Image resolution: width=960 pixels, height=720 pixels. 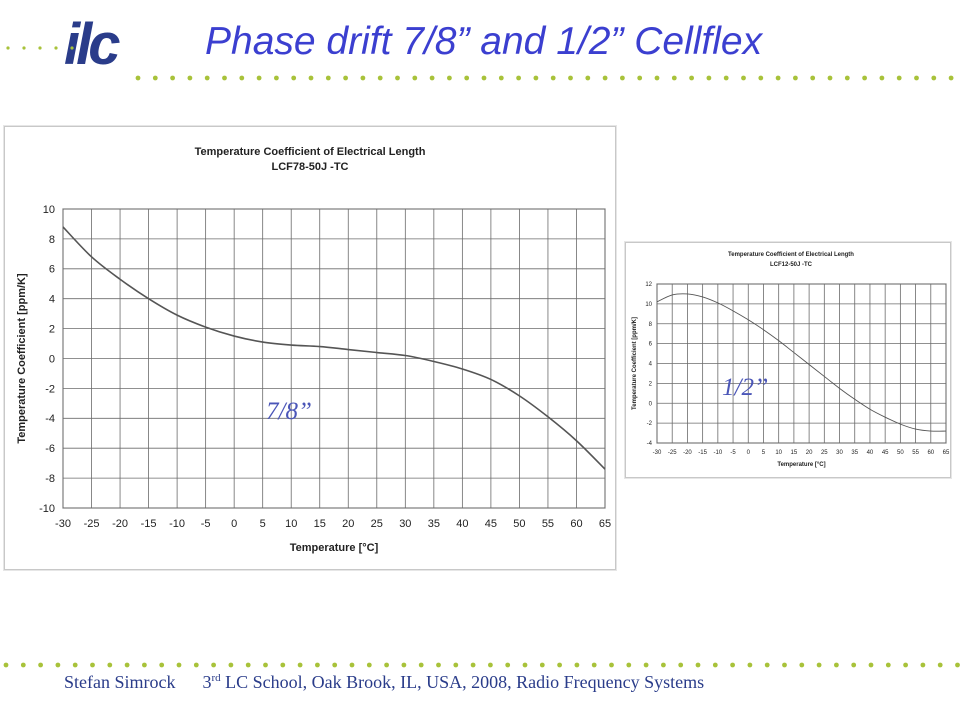 What do you see at coordinates (885, 453) in the screenshot?
I see `x-tick-label: 45` at bounding box center [885, 453].